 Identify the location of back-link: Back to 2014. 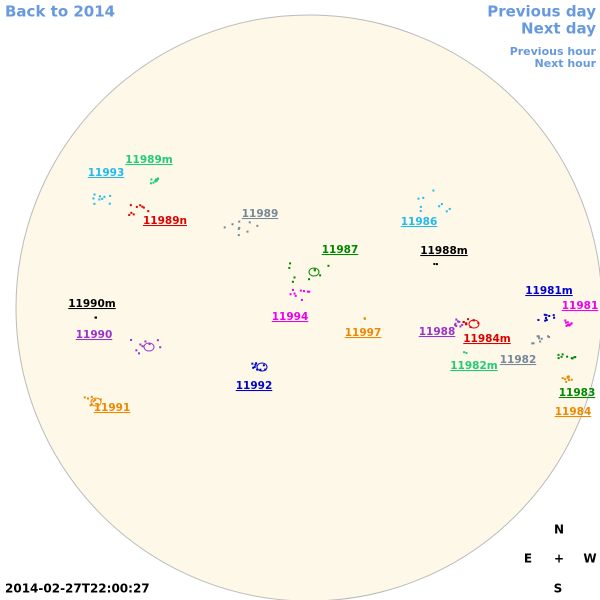
(60, 12).